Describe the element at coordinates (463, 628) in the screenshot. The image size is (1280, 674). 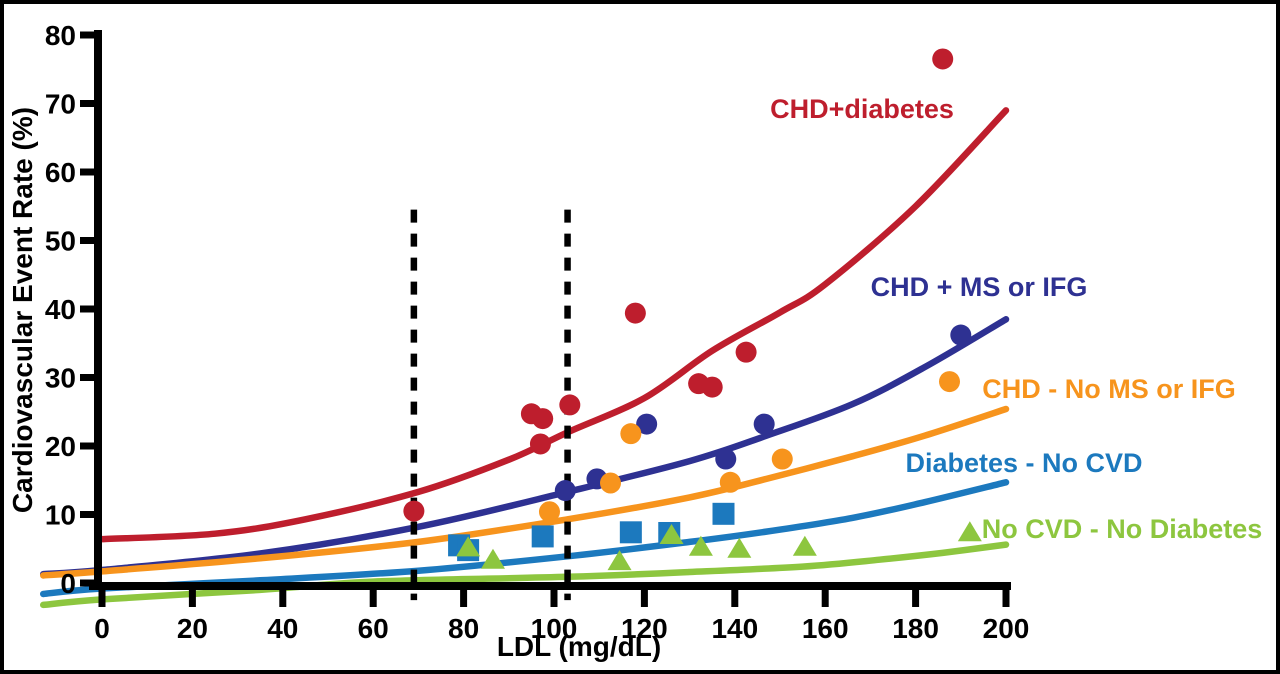
I see `x-tick-label: 80` at that location.